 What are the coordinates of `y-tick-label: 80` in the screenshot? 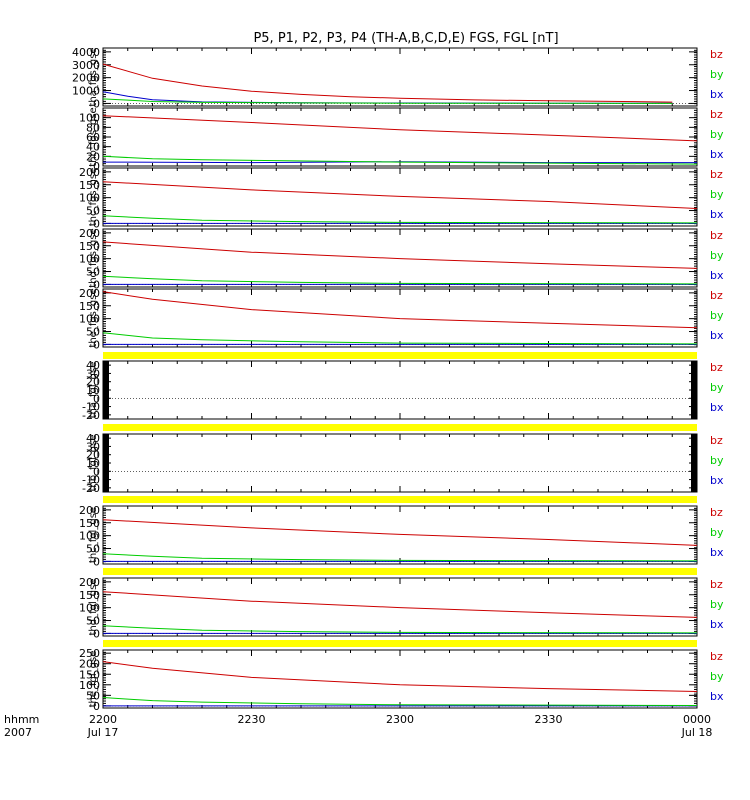 It's located at (93, 127).